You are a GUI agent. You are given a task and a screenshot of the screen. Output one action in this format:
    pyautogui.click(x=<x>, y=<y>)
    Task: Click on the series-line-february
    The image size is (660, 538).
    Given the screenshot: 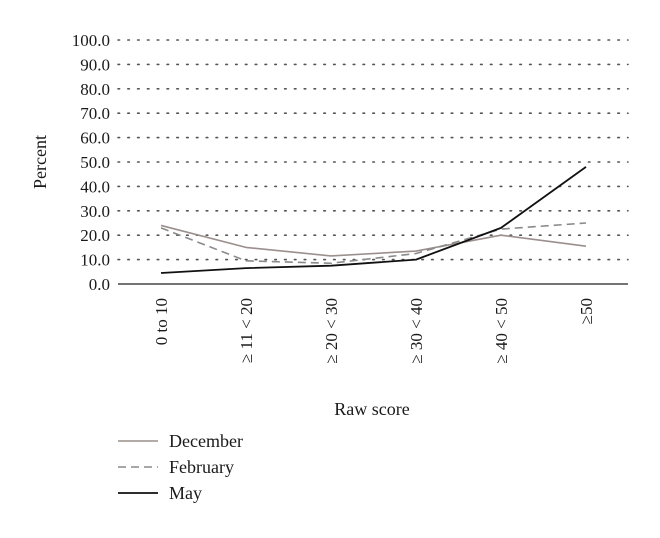 What is the action you would take?
    pyautogui.click(x=373, y=243)
    